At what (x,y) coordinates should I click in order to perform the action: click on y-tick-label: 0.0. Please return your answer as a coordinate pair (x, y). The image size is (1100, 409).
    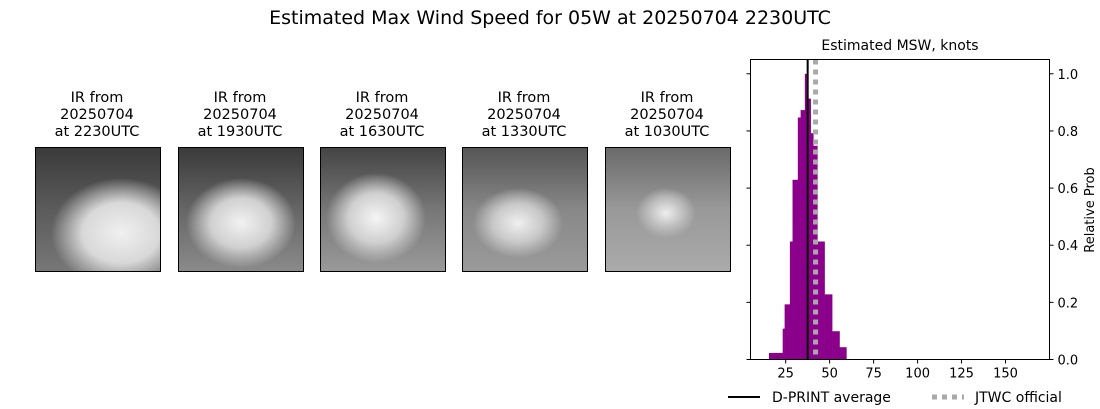
    Looking at the image, I should click on (1068, 361).